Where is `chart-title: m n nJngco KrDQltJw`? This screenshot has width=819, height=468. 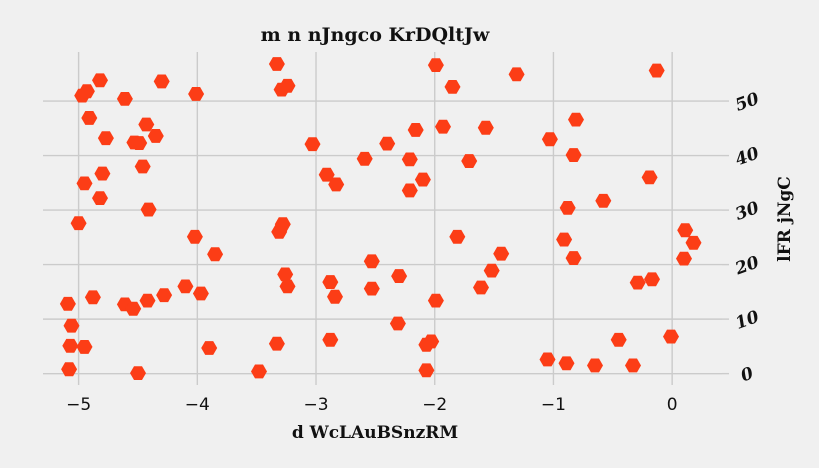
chart-title: m n nJngco KrDQltJw is located at coordinates (375, 35).